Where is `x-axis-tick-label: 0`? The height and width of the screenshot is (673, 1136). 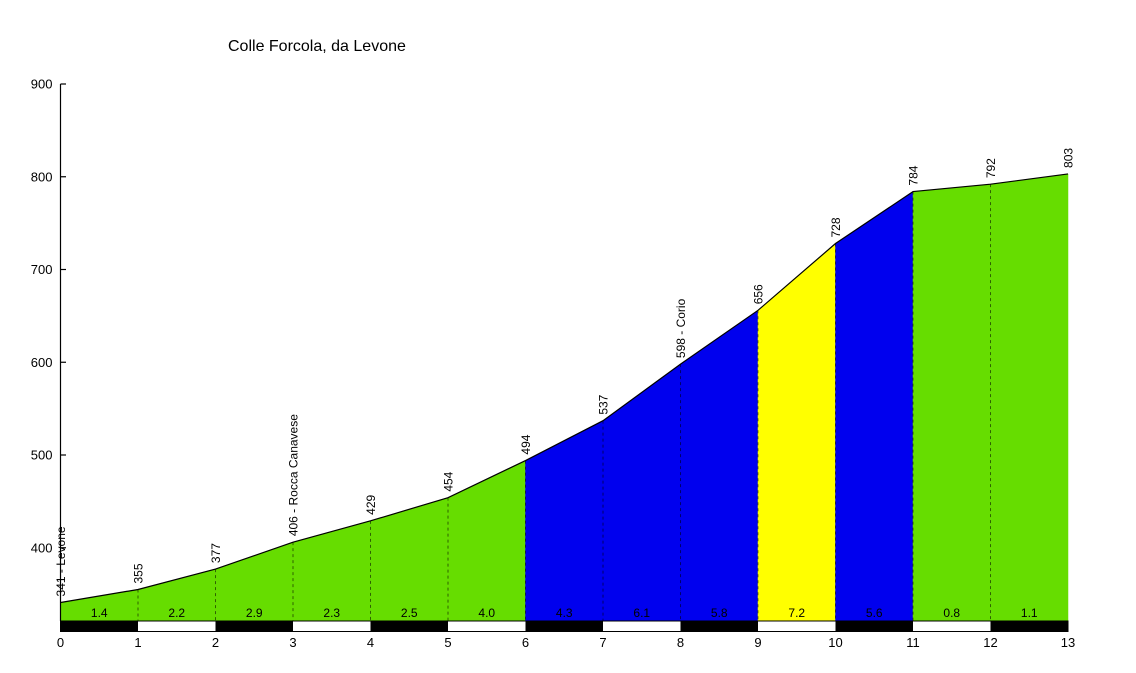
x-axis-tick-label: 0 is located at coordinates (60, 642).